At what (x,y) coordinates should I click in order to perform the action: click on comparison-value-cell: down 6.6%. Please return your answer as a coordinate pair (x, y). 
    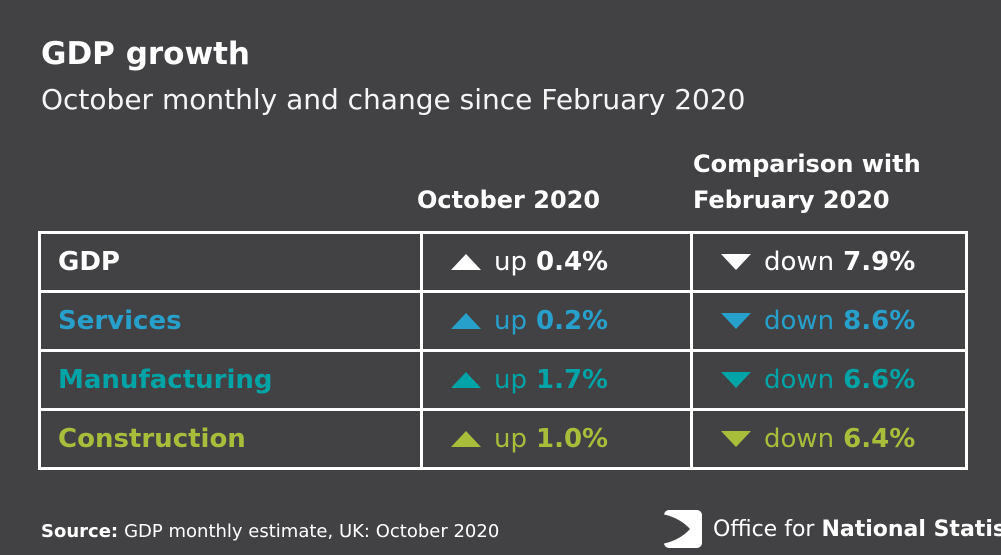
    Looking at the image, I should click on (829, 380).